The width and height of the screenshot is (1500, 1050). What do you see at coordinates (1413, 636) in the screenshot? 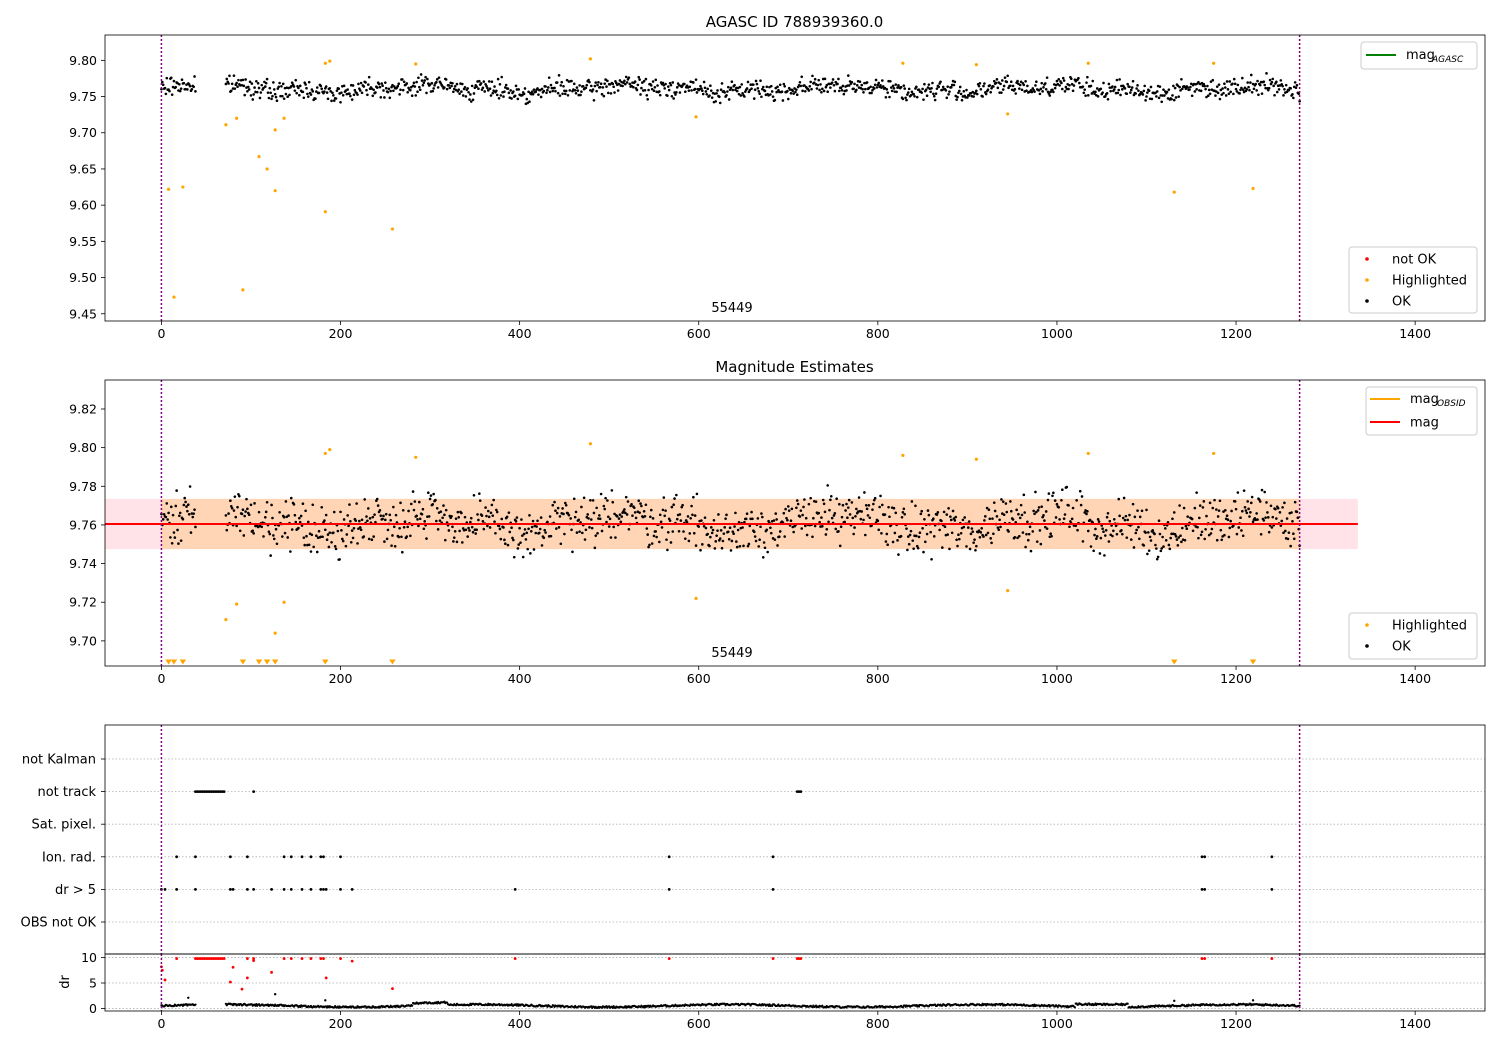
I see `estimates-point-legend-frame` at bounding box center [1413, 636].